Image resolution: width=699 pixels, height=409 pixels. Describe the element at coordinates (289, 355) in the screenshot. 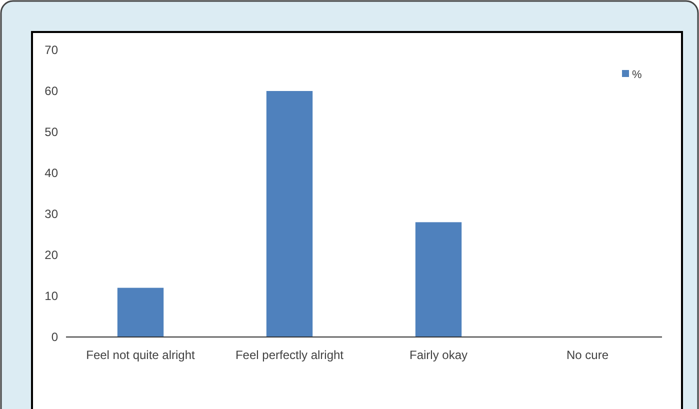

I see `x-tick-label: Feel perfectly alright` at that location.